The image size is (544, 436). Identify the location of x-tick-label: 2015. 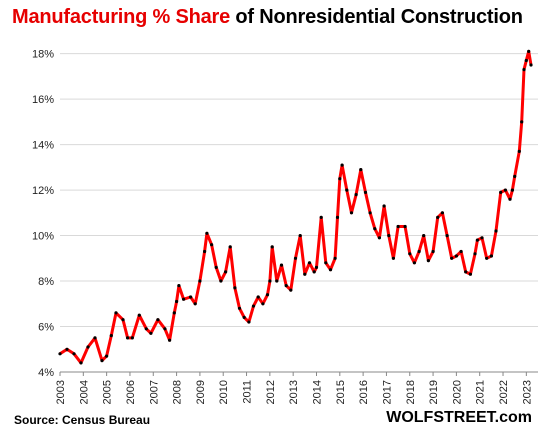
(341, 392).